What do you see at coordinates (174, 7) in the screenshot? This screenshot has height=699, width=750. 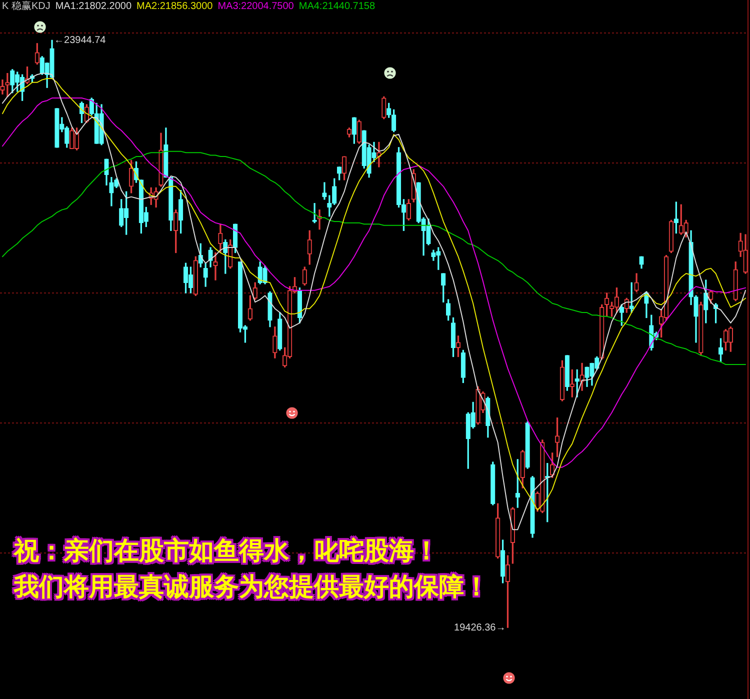 I see `text: MA2:21856.3000` at bounding box center [174, 7].